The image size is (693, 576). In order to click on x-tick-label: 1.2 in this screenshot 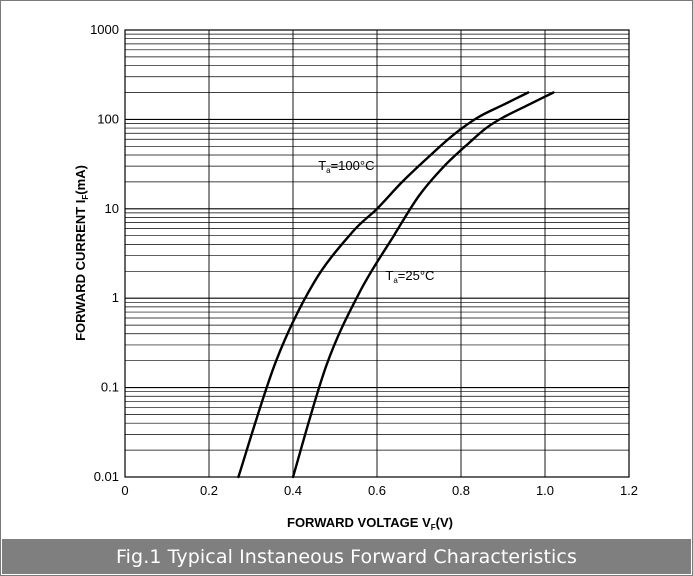, I will do `click(629, 490)`.